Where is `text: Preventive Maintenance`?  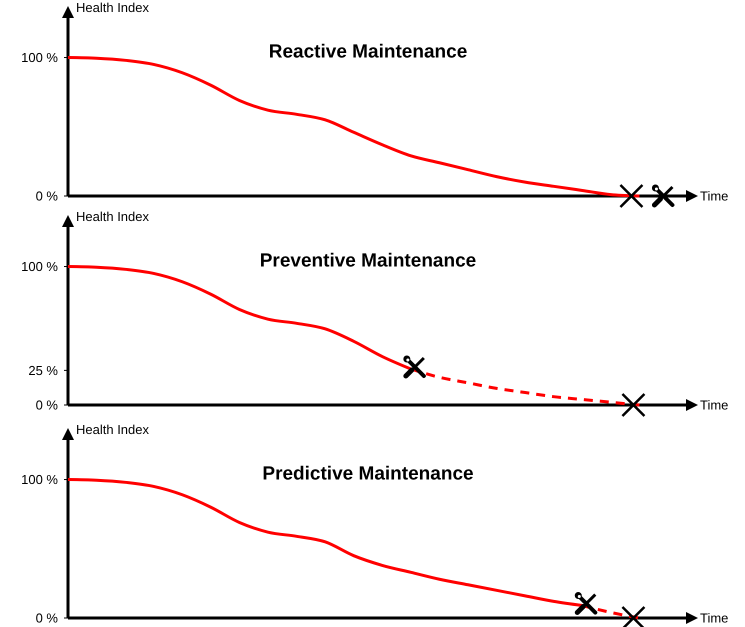 text: Preventive Maintenance is located at coordinates (368, 261).